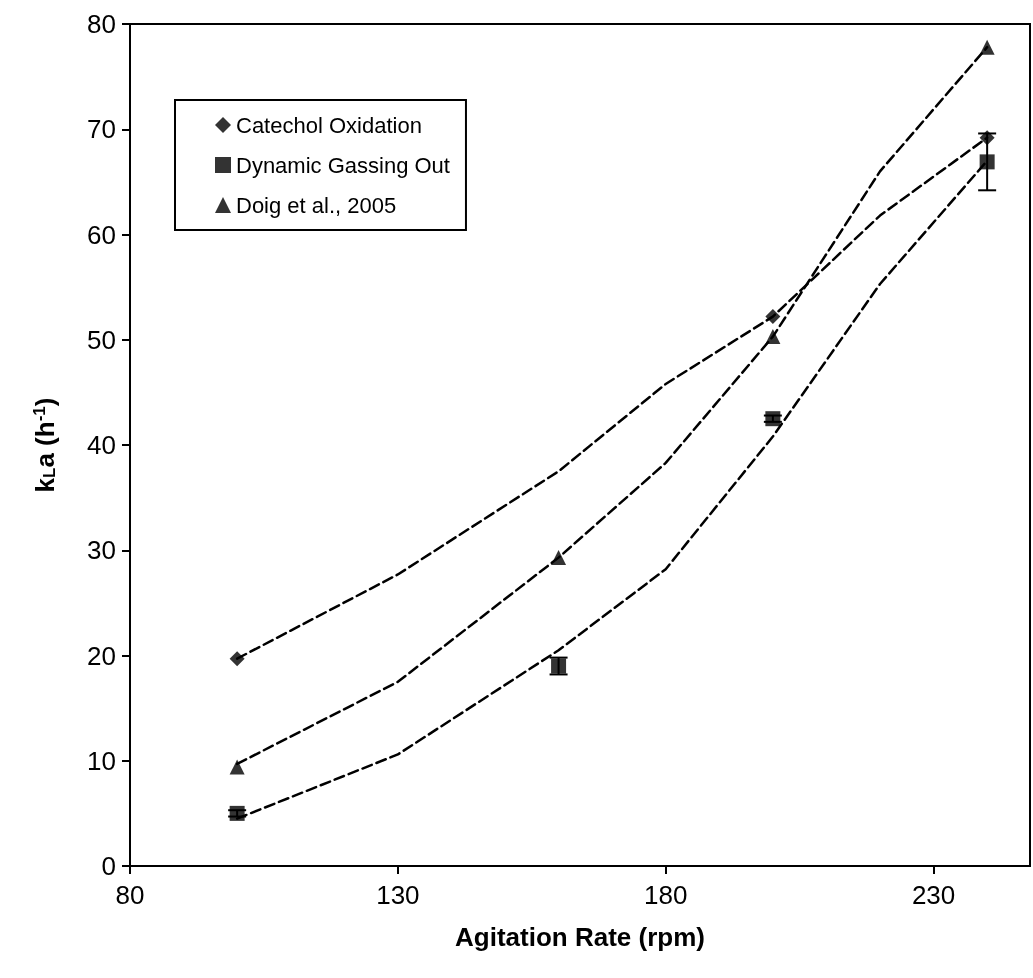 The height and width of the screenshot is (978, 1033). Describe the element at coordinates (108, 866) in the screenshot. I see `y-tick-label: 0` at that location.